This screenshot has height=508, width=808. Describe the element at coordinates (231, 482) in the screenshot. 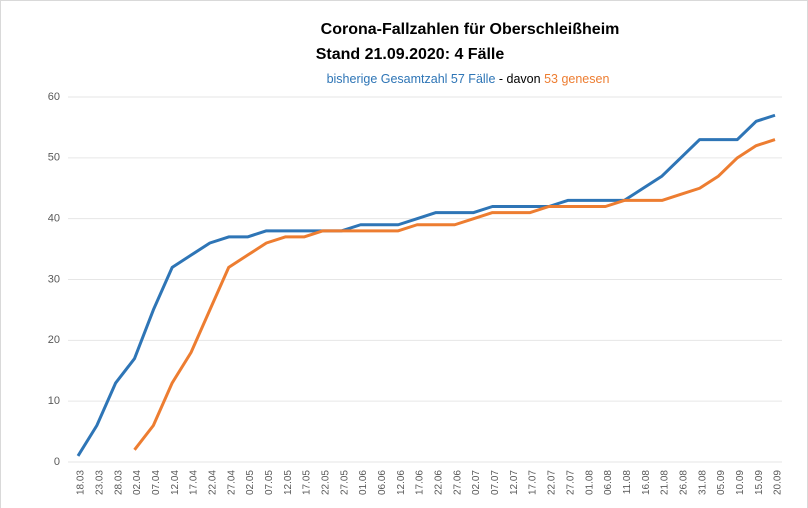

I see `x-tick-label: 27.04` at that location.